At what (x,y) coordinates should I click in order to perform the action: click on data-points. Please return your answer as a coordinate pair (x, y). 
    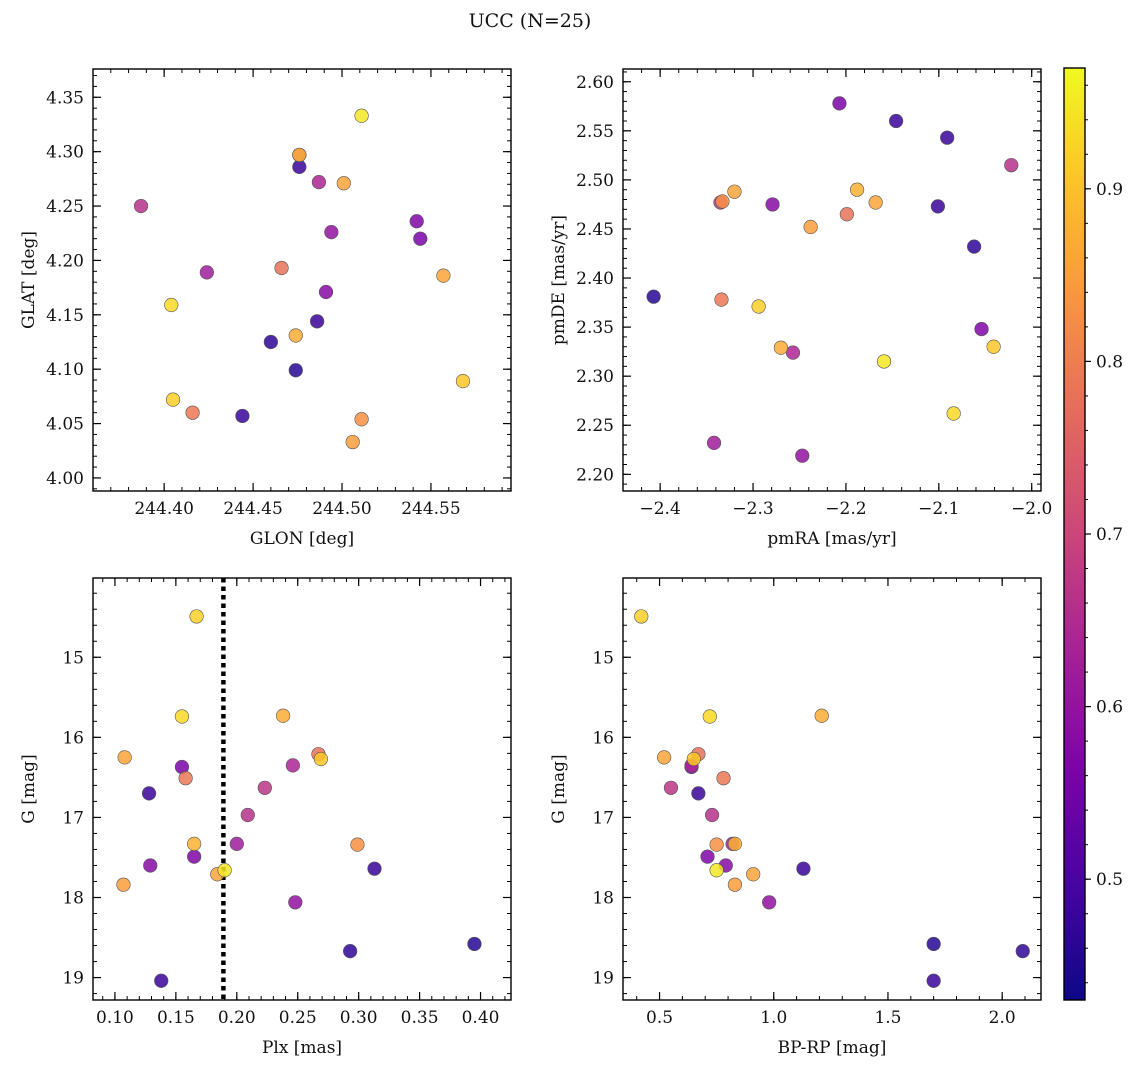
    Looking at the image, I should click on (302, 279).